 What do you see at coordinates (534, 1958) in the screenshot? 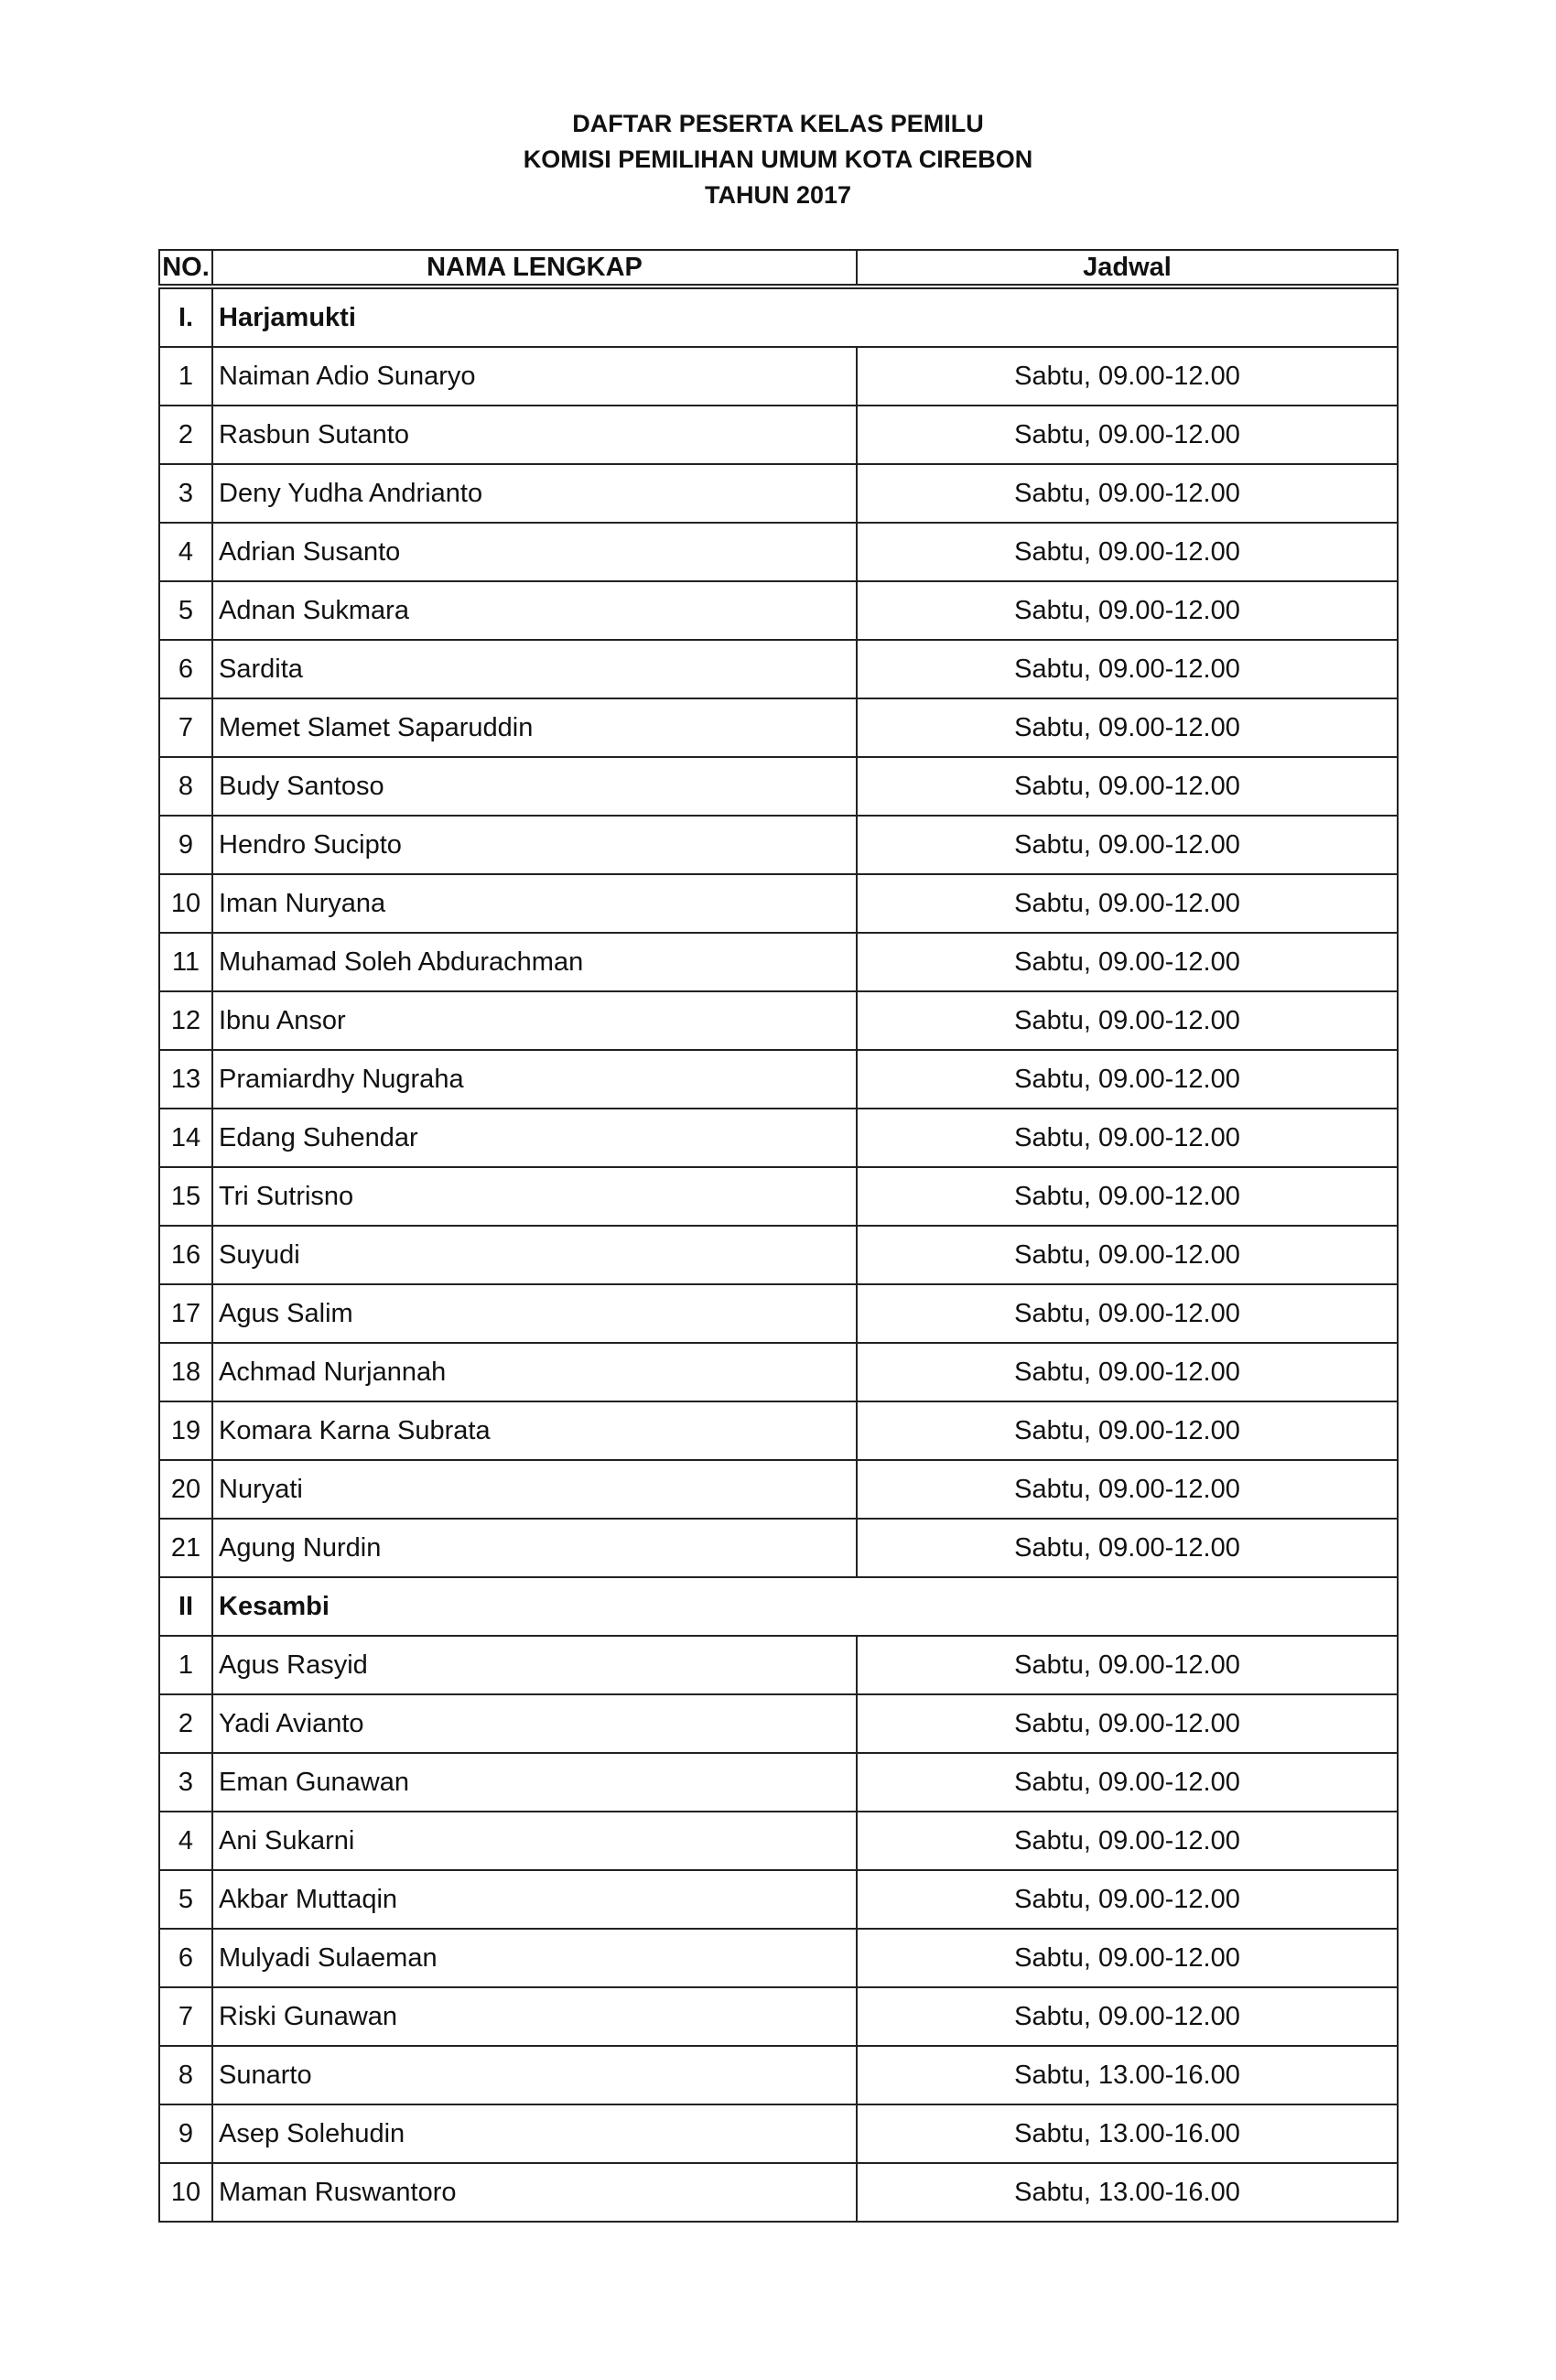
I see `participant-name: Mulyadi Sulaeman` at bounding box center [534, 1958].